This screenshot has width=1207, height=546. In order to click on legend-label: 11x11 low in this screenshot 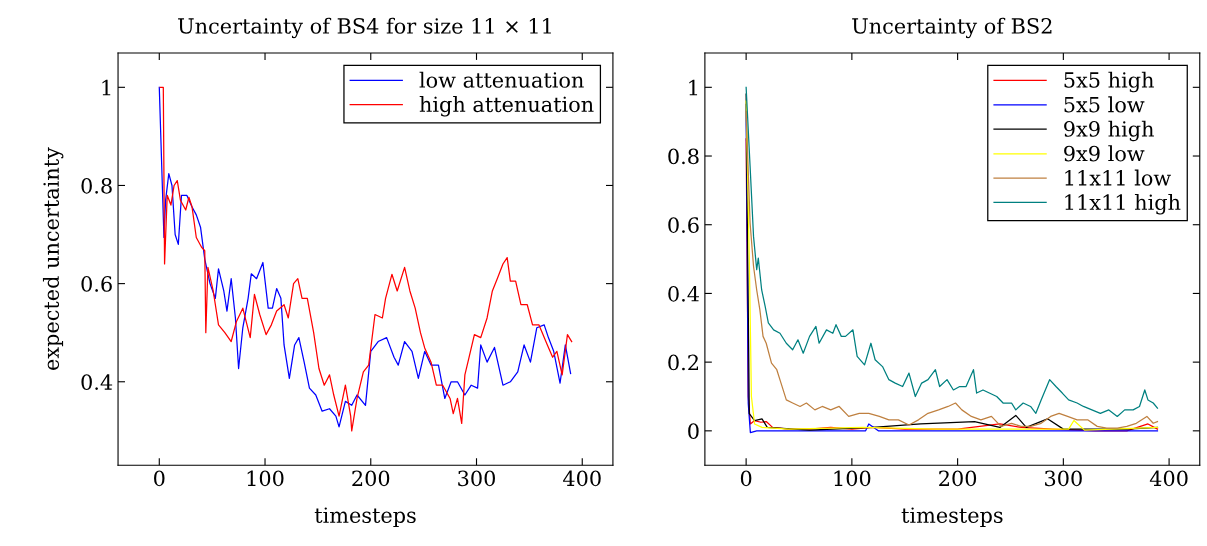, I will do `click(1118, 177)`.